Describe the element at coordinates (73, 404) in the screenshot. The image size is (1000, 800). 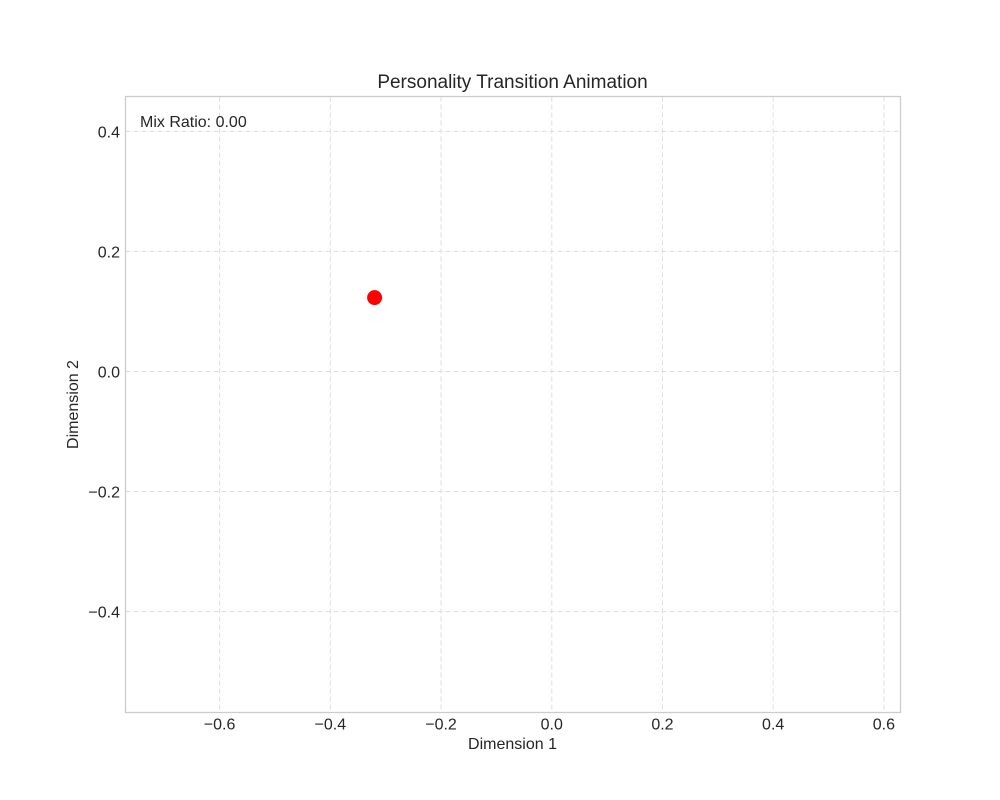
I see `y-axis-label: Dimension 2` at that location.